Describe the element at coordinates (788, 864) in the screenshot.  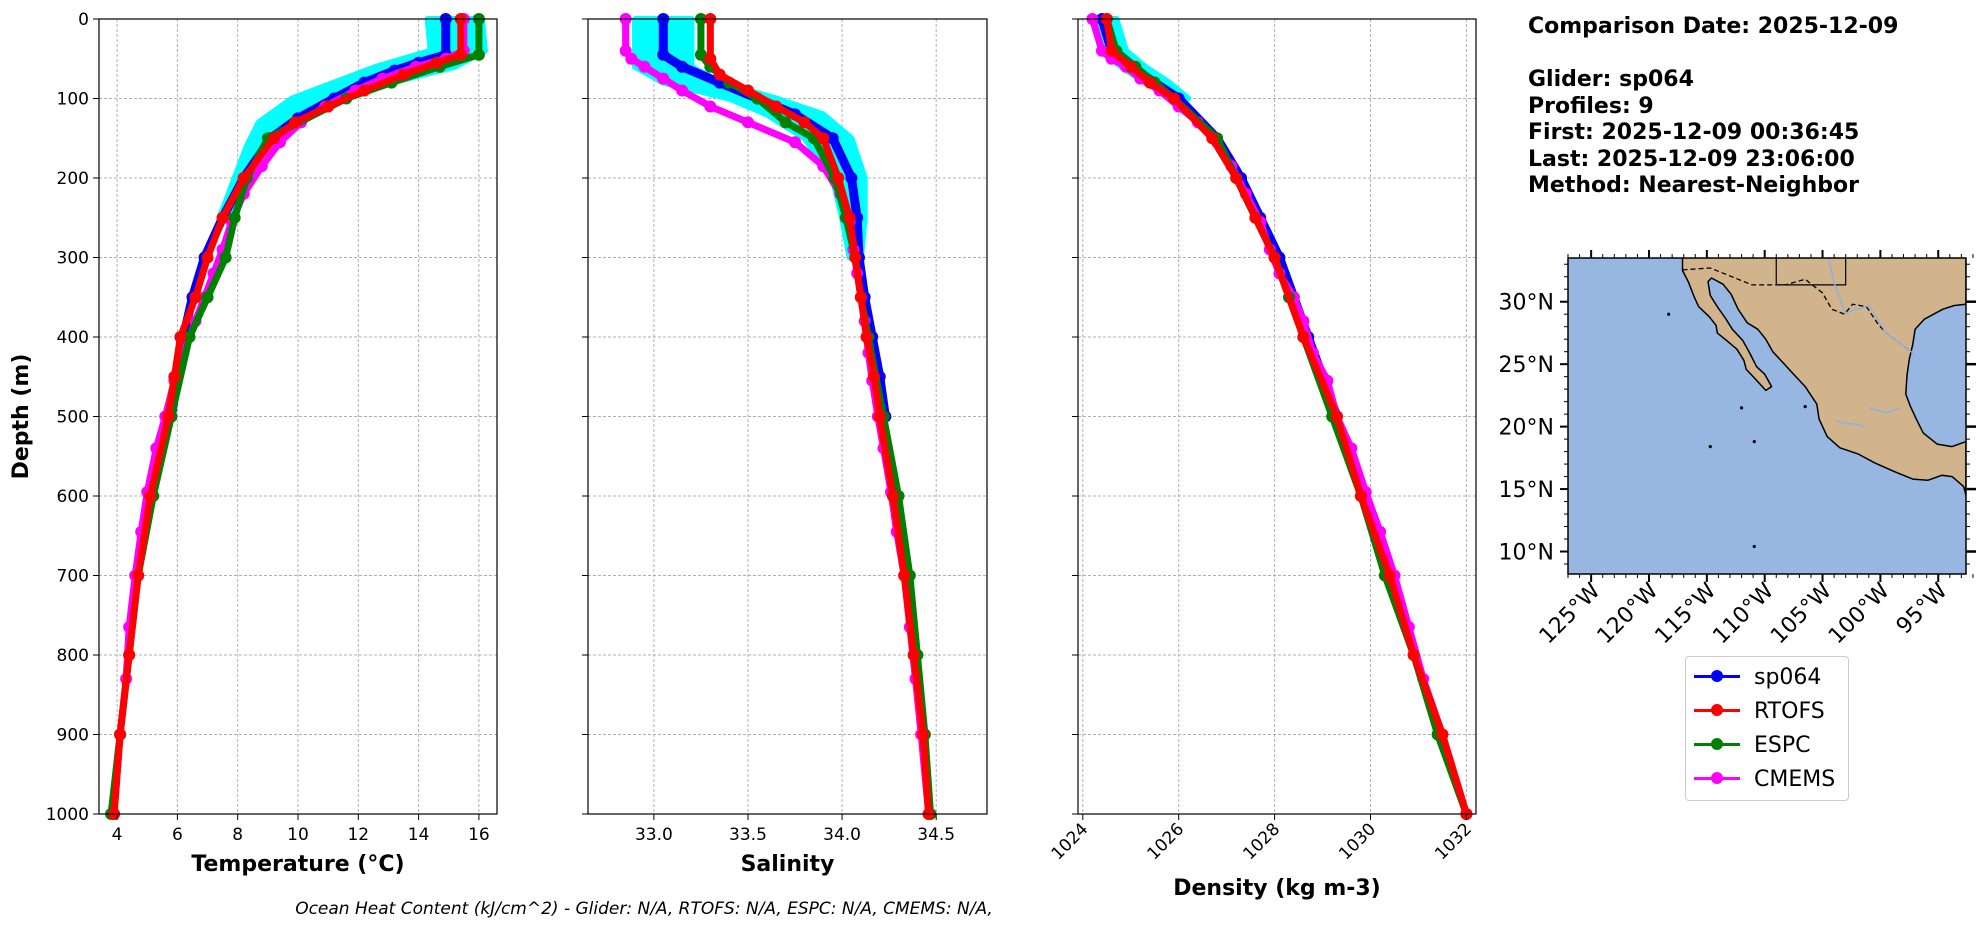
I see `x-axis-label: Salinity` at that location.